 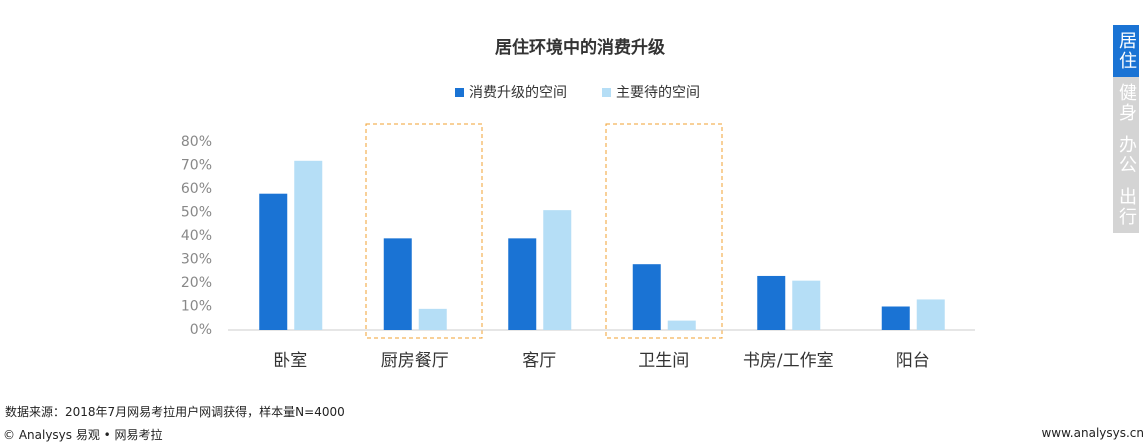 I want to click on x-tick-label: 阳台, so click(x=913, y=361).